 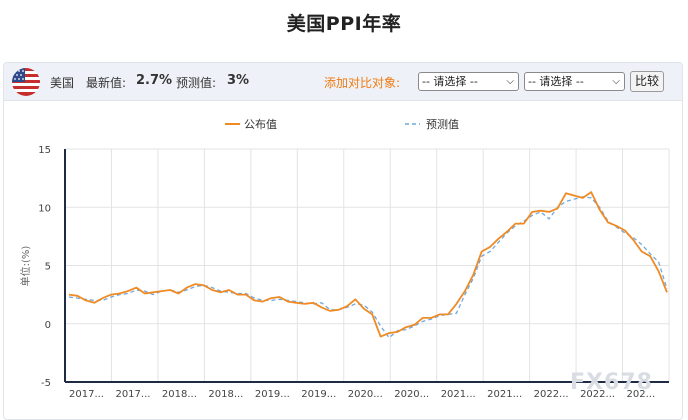 What do you see at coordinates (260, 124) in the screenshot?
I see `legend-actual-label: 公布值` at bounding box center [260, 124].